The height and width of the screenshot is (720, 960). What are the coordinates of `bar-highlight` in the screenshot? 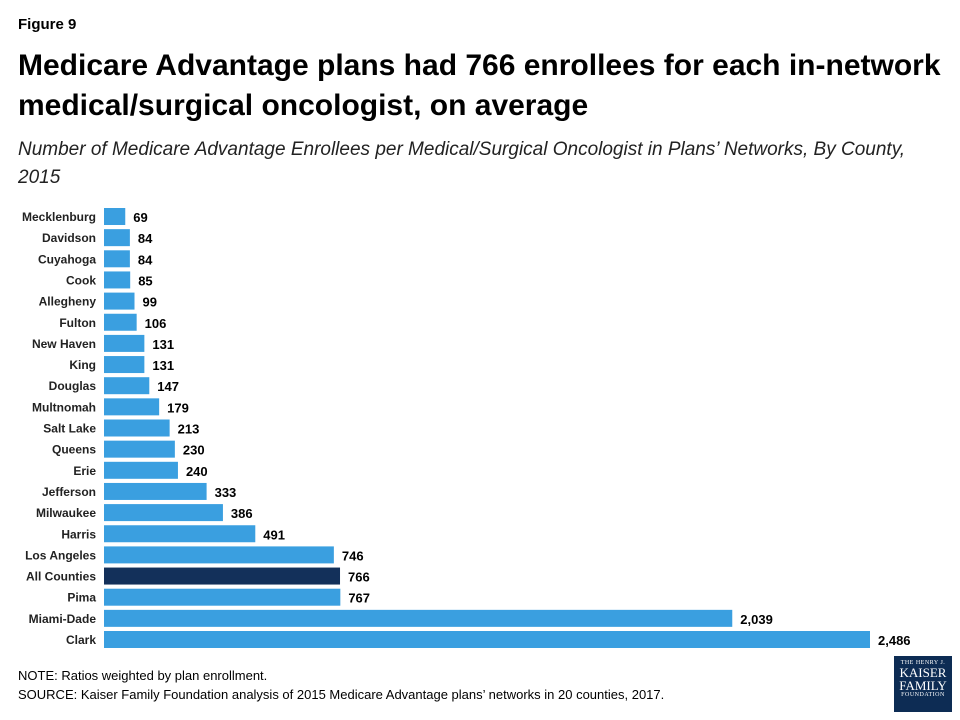 It's located at (222, 576).